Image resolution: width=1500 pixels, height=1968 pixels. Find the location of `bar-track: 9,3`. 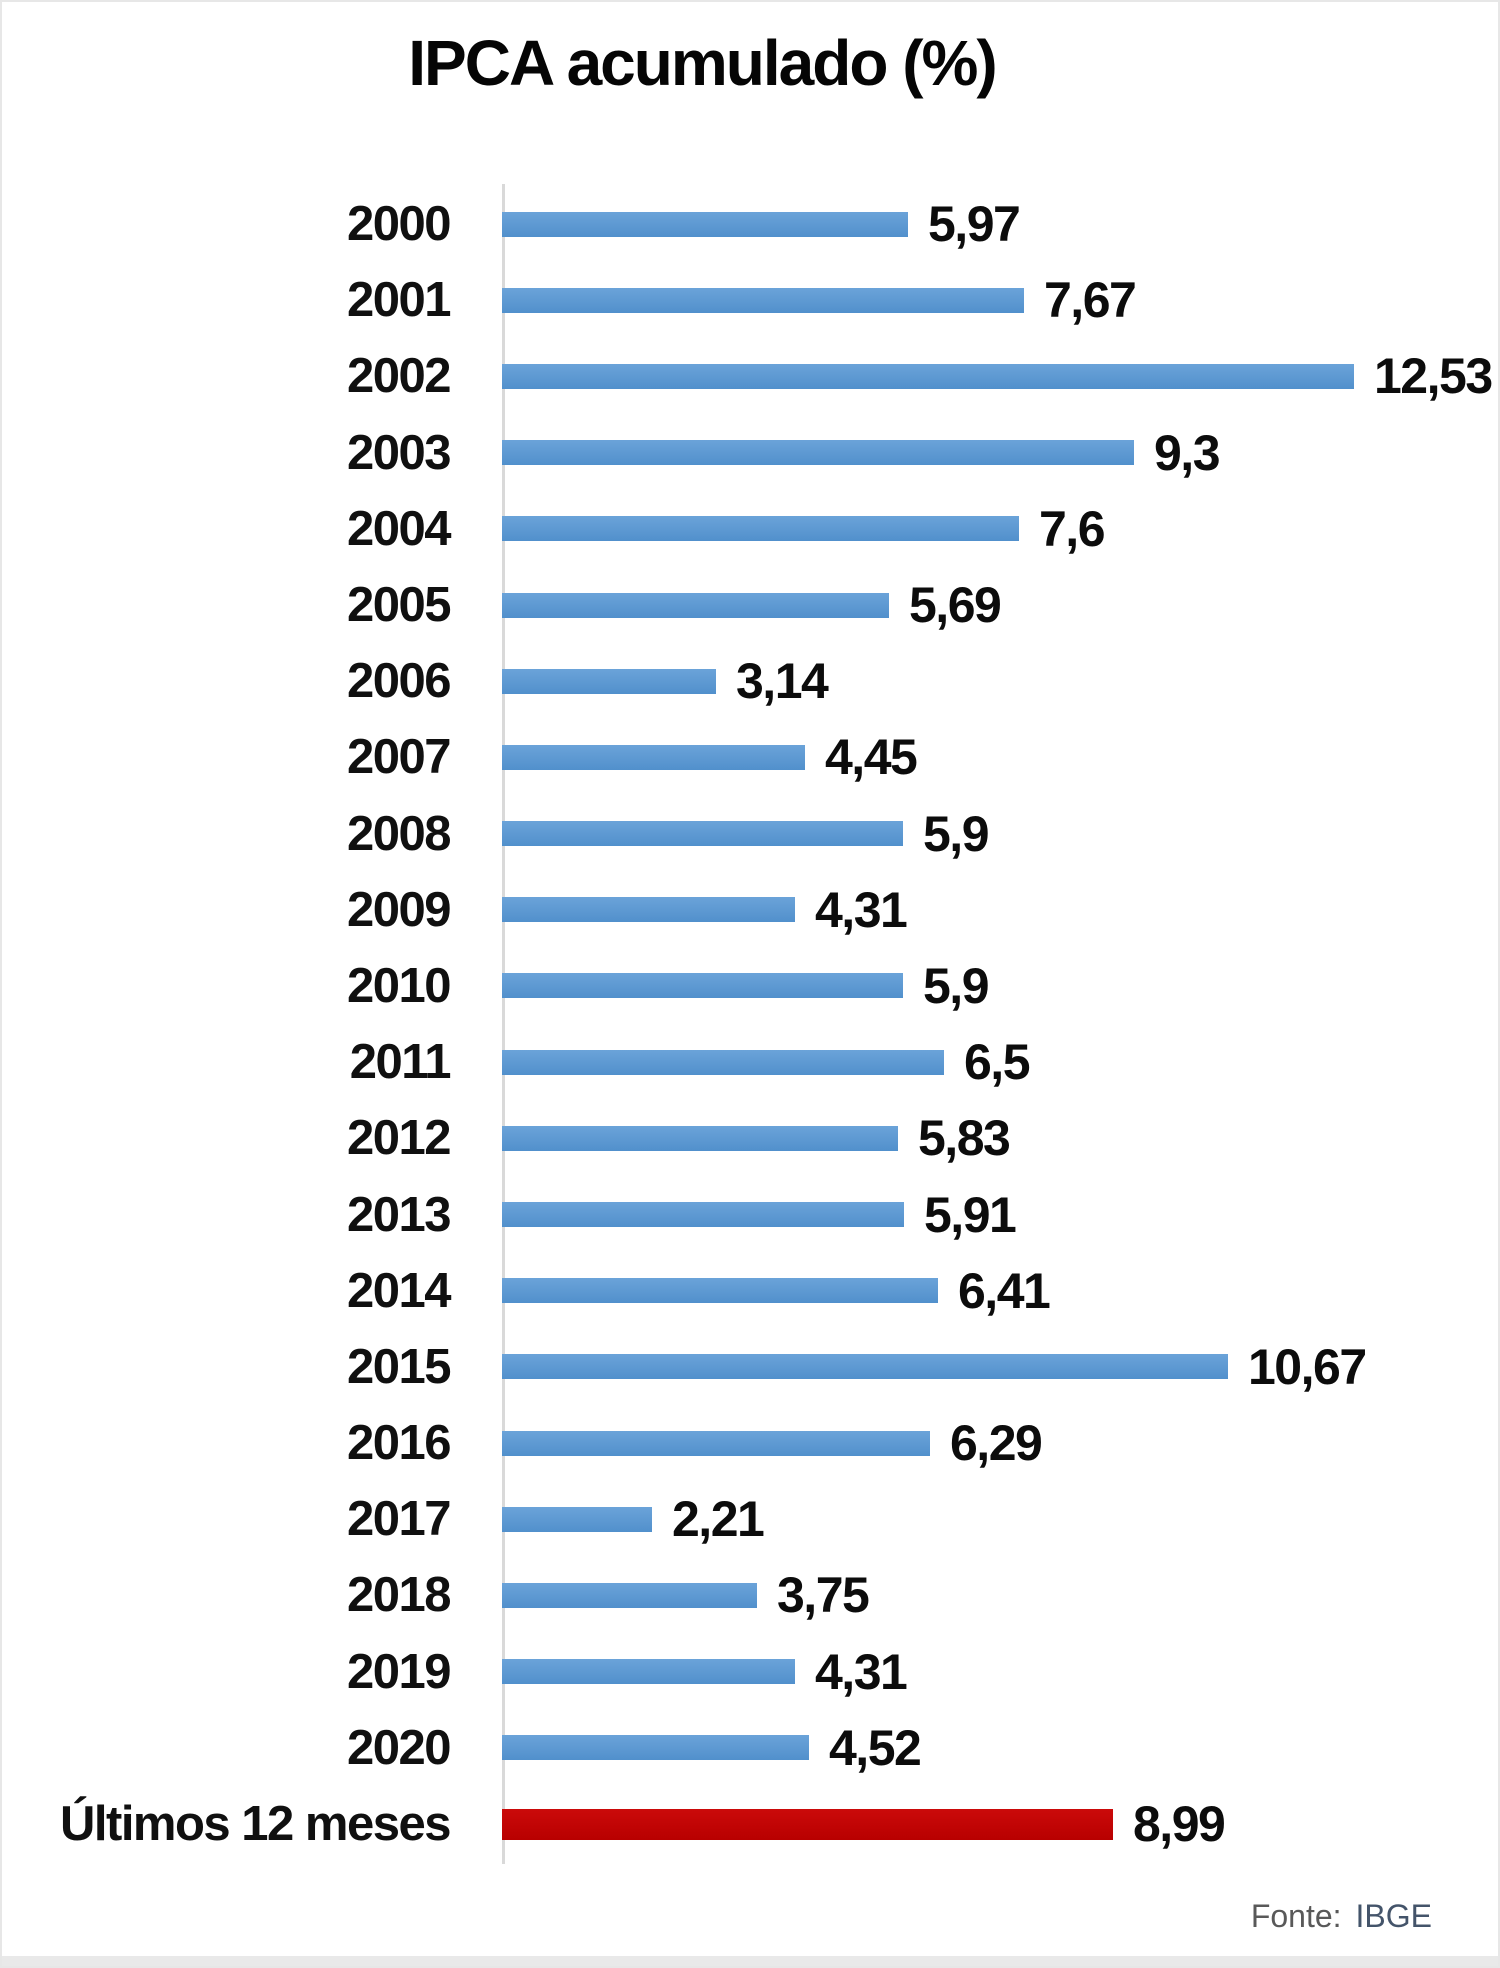

bar-track: 9,3 is located at coordinates (1000, 453).